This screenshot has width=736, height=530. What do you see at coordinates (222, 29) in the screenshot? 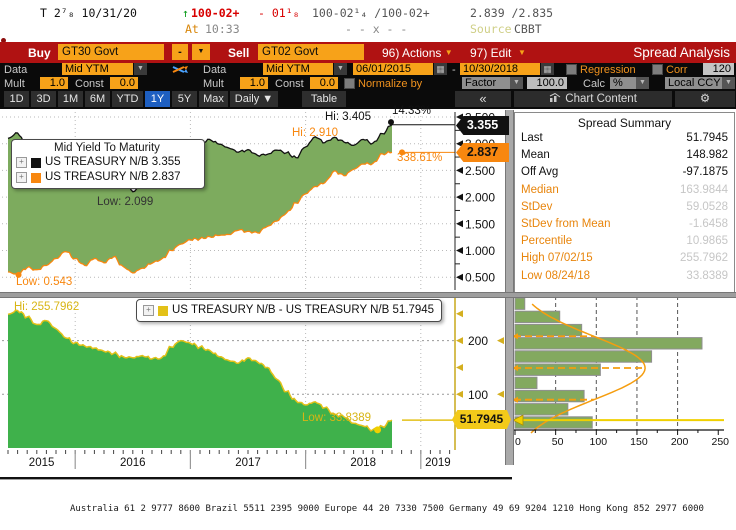
I see `quote-time: 10:33` at bounding box center [222, 29].